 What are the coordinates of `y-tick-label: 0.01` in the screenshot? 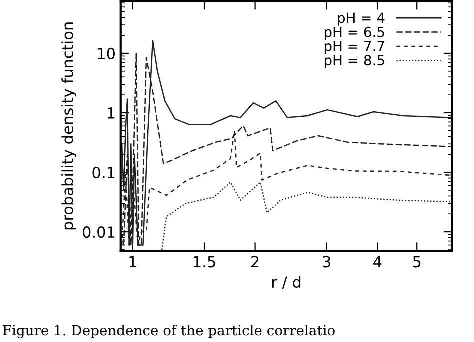 It's located at (99, 232).